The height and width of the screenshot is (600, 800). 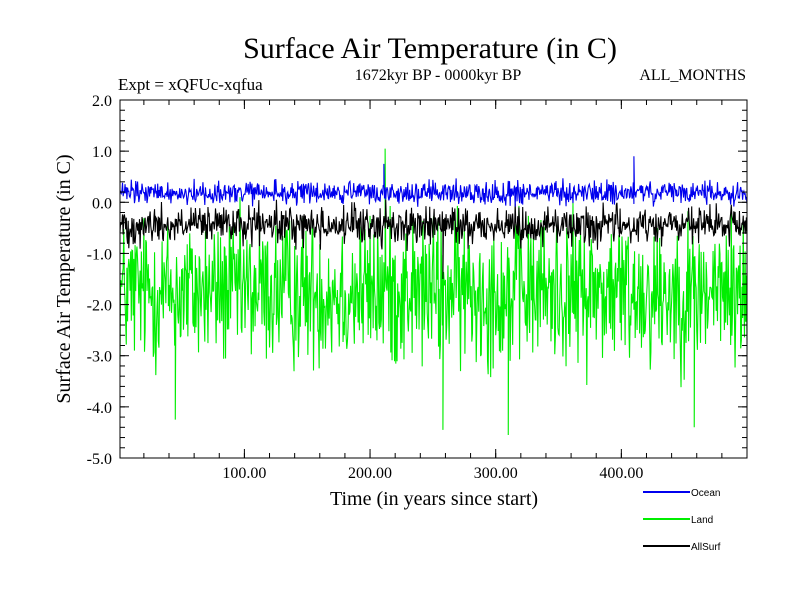 What do you see at coordinates (99, 306) in the screenshot?
I see `y-tick-label: -2.0` at bounding box center [99, 306].